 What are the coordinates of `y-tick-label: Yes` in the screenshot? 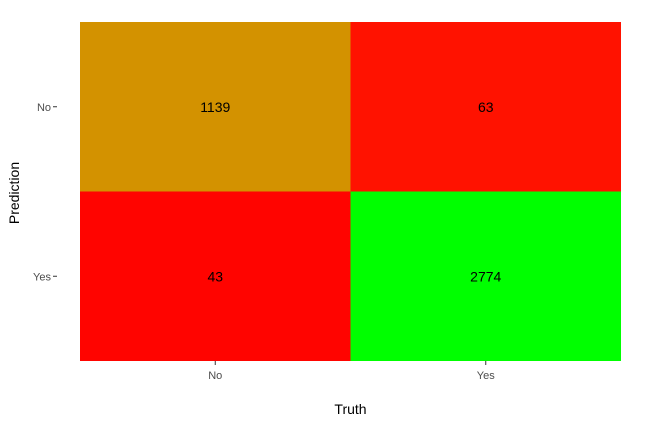 It's located at (42, 277).